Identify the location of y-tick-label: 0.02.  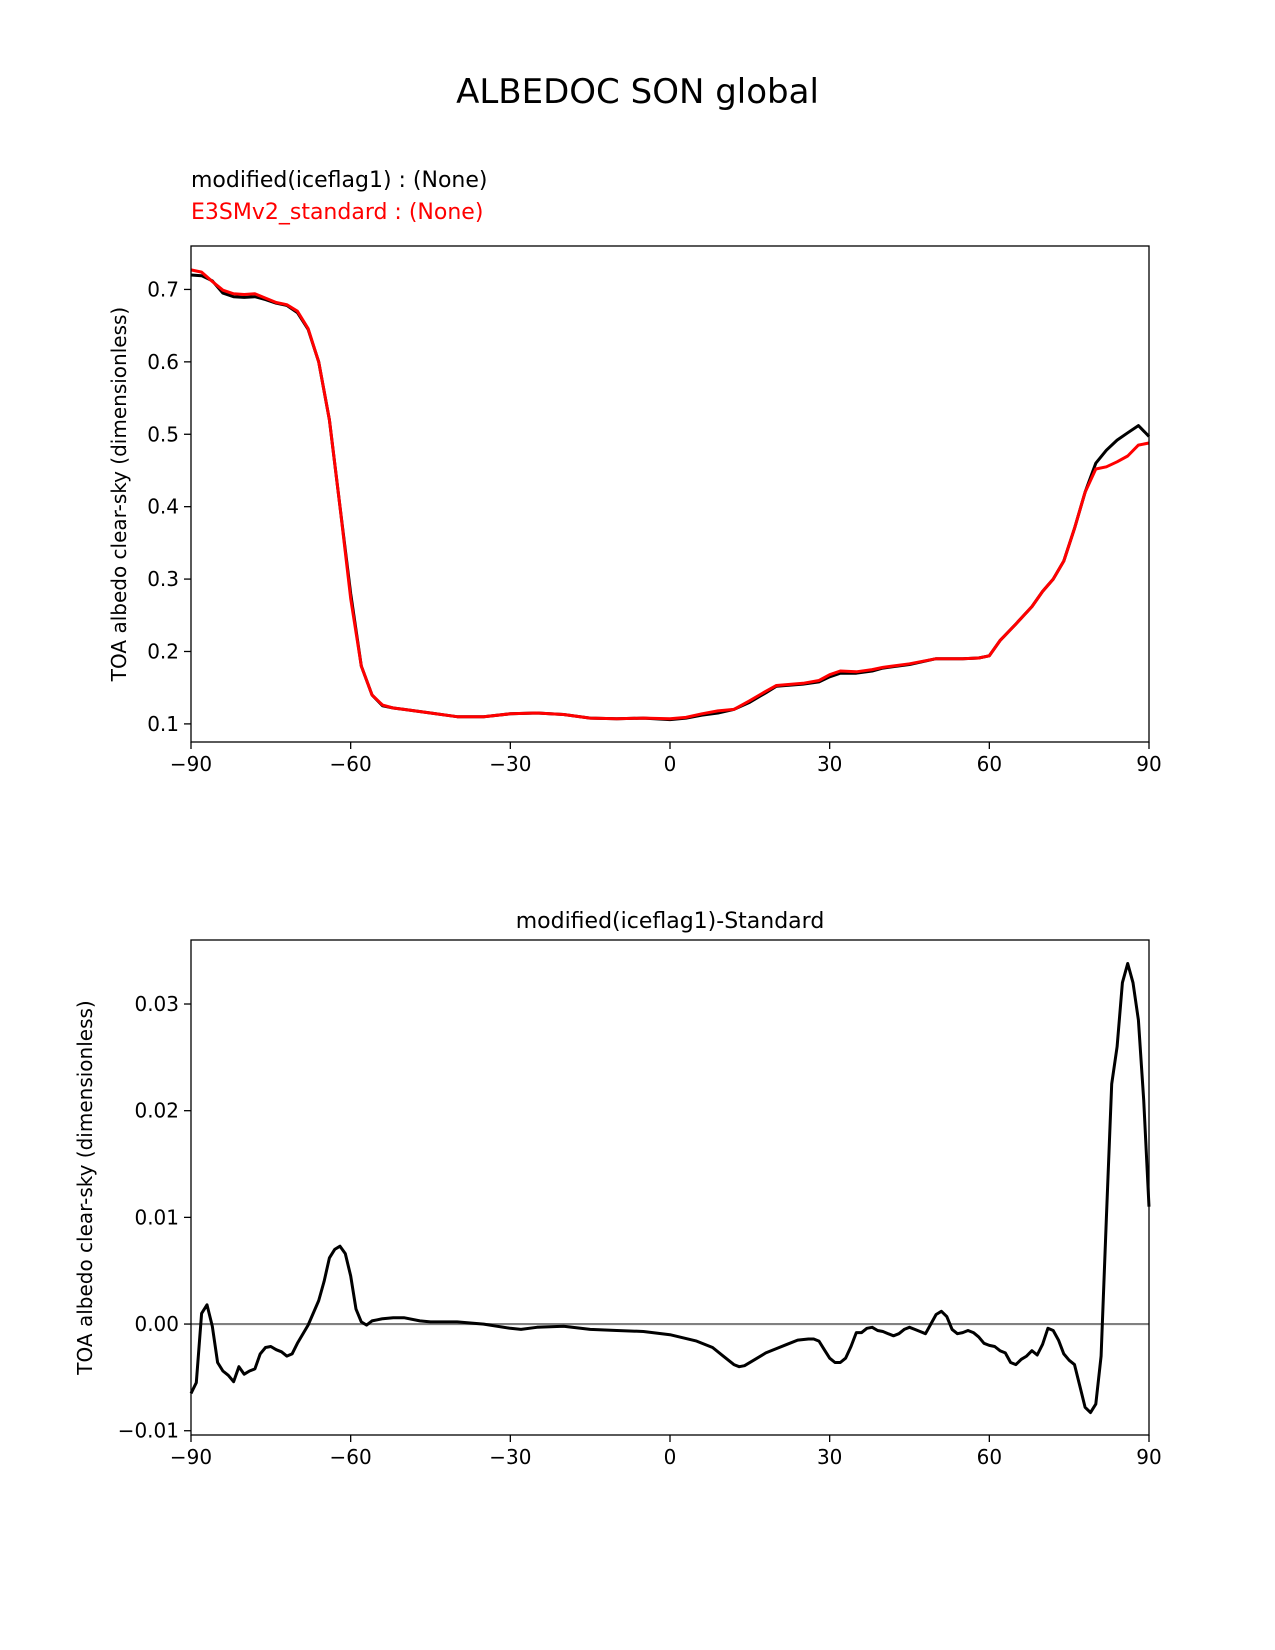
(156, 1111).